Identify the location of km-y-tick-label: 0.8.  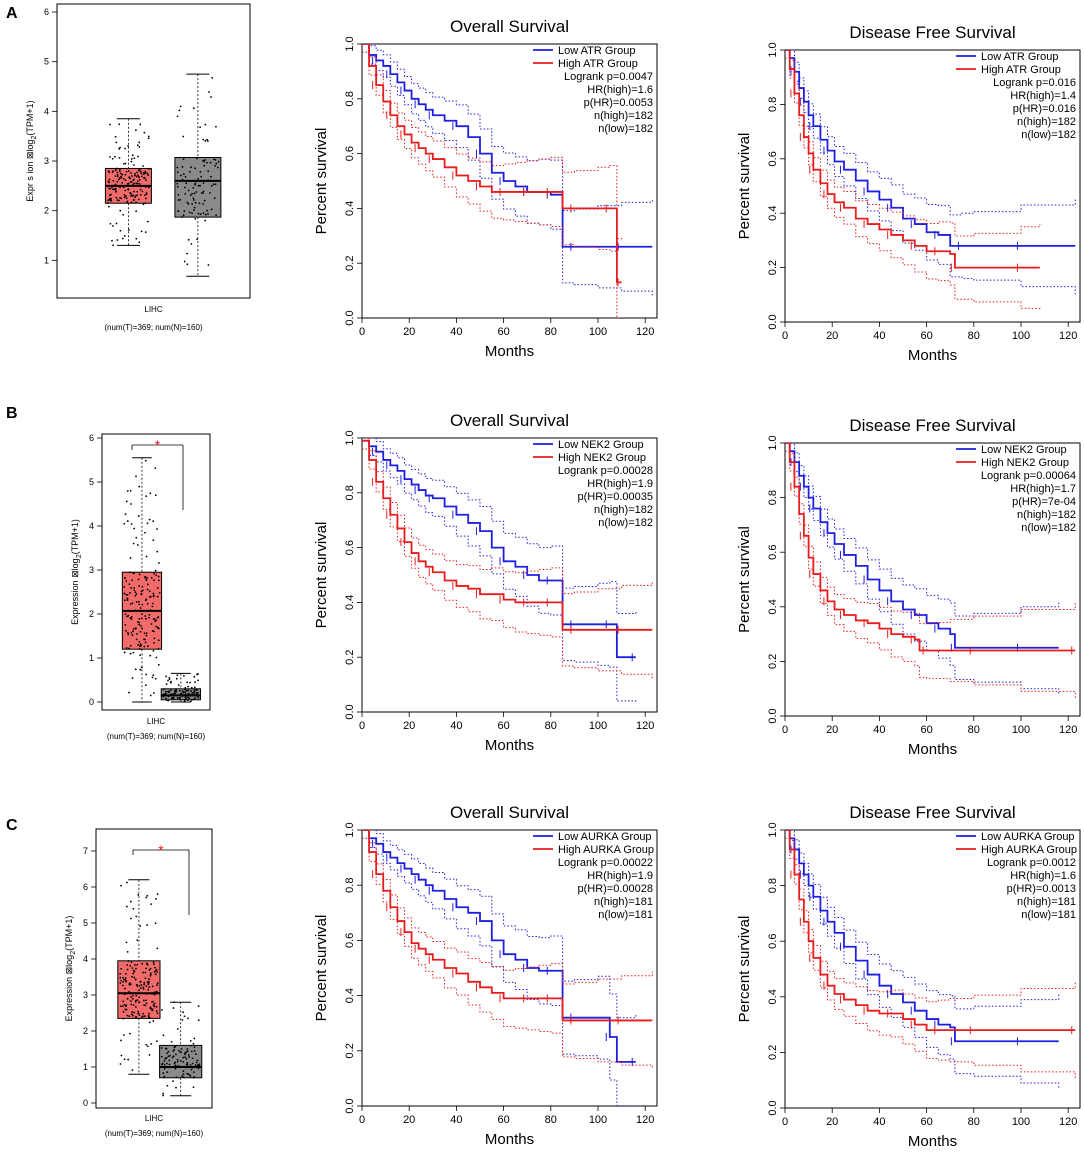
(773, 497).